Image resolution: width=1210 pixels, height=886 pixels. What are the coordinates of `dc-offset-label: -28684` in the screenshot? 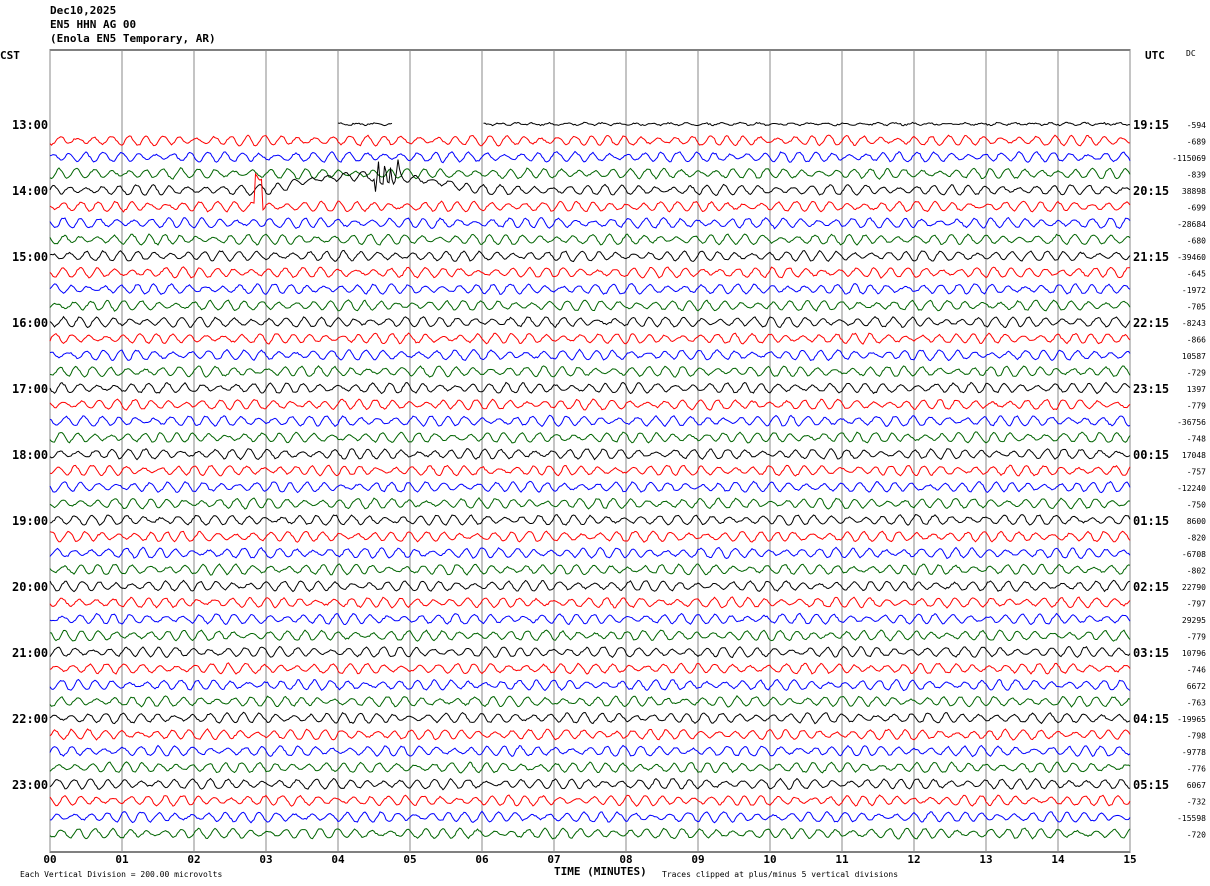 It's located at (1191, 224).